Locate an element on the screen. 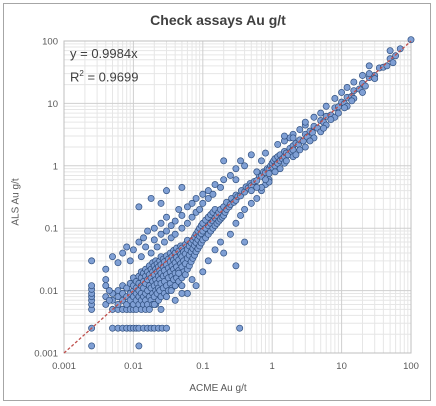  equation-label: y = 0.9984x is located at coordinates (104, 53).